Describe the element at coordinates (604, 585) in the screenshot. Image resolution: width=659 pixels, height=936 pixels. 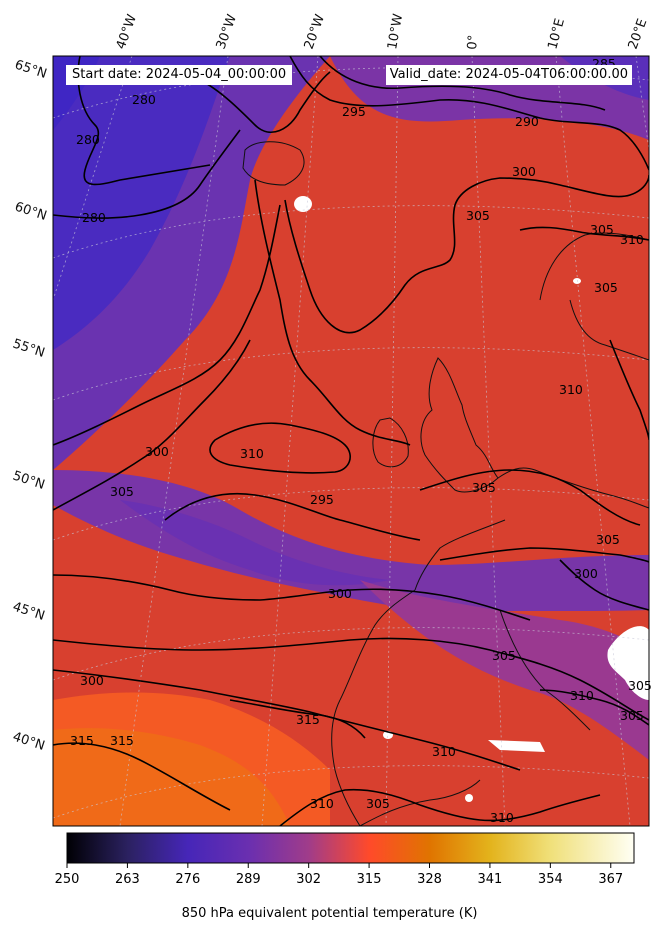
I see `contour-300d` at that location.